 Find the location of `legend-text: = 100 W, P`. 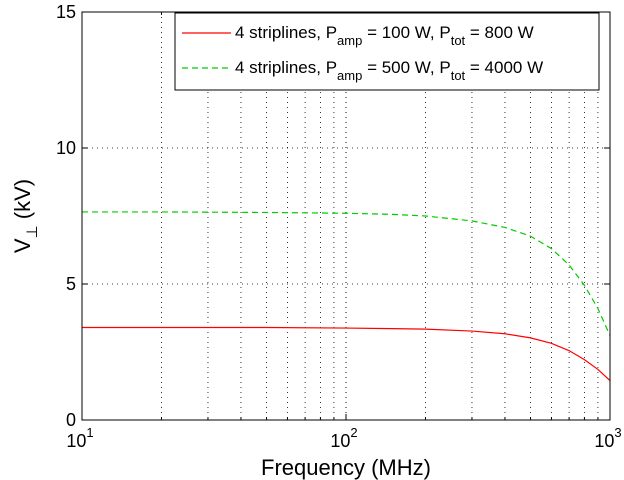

legend-text: = 100 W, P is located at coordinates (406, 32).